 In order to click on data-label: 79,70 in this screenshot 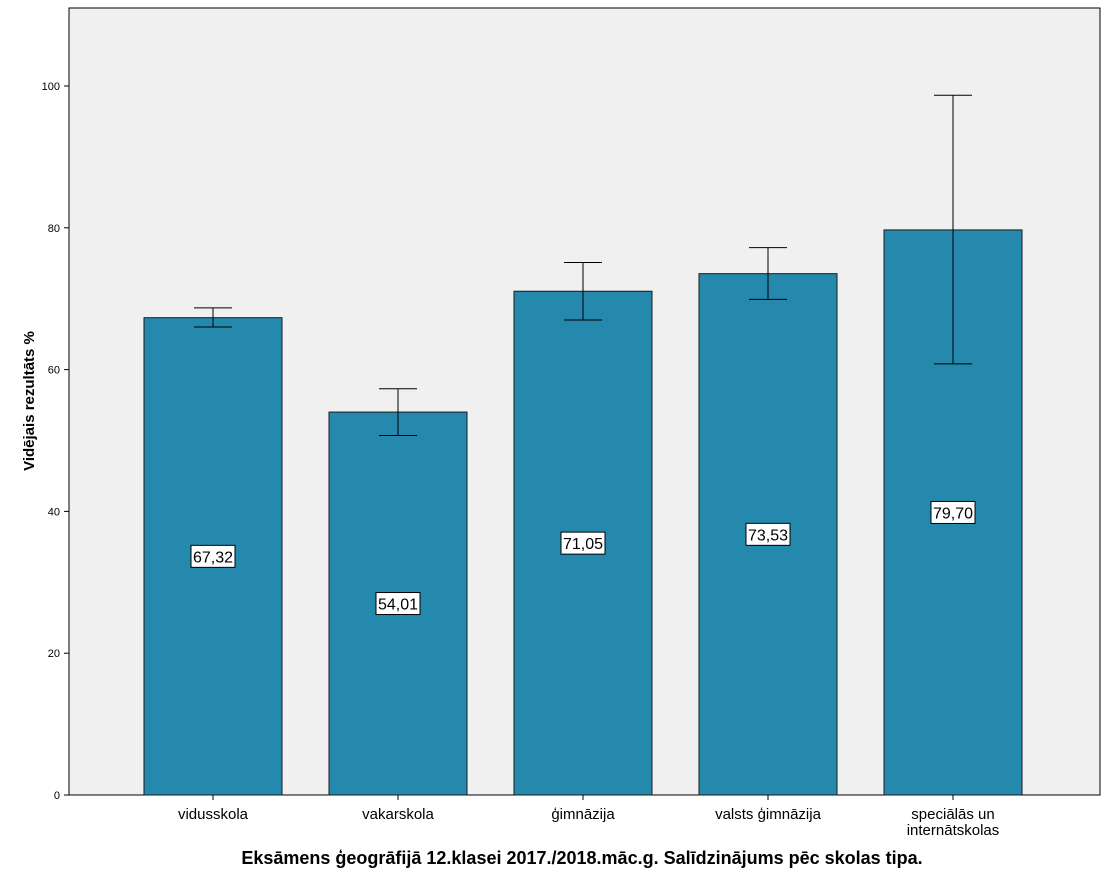, I will do `click(953, 513)`.